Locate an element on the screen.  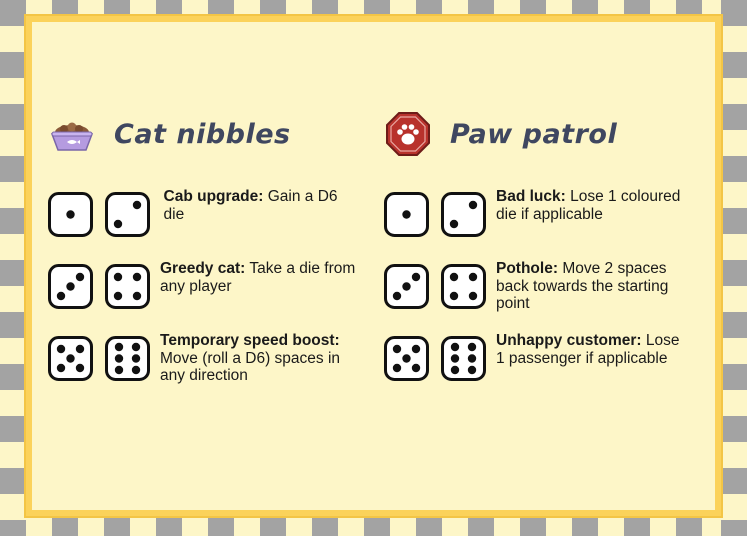
effect-description: Cab upgrade: Gain a D6 die is located at coordinates (261, 205).